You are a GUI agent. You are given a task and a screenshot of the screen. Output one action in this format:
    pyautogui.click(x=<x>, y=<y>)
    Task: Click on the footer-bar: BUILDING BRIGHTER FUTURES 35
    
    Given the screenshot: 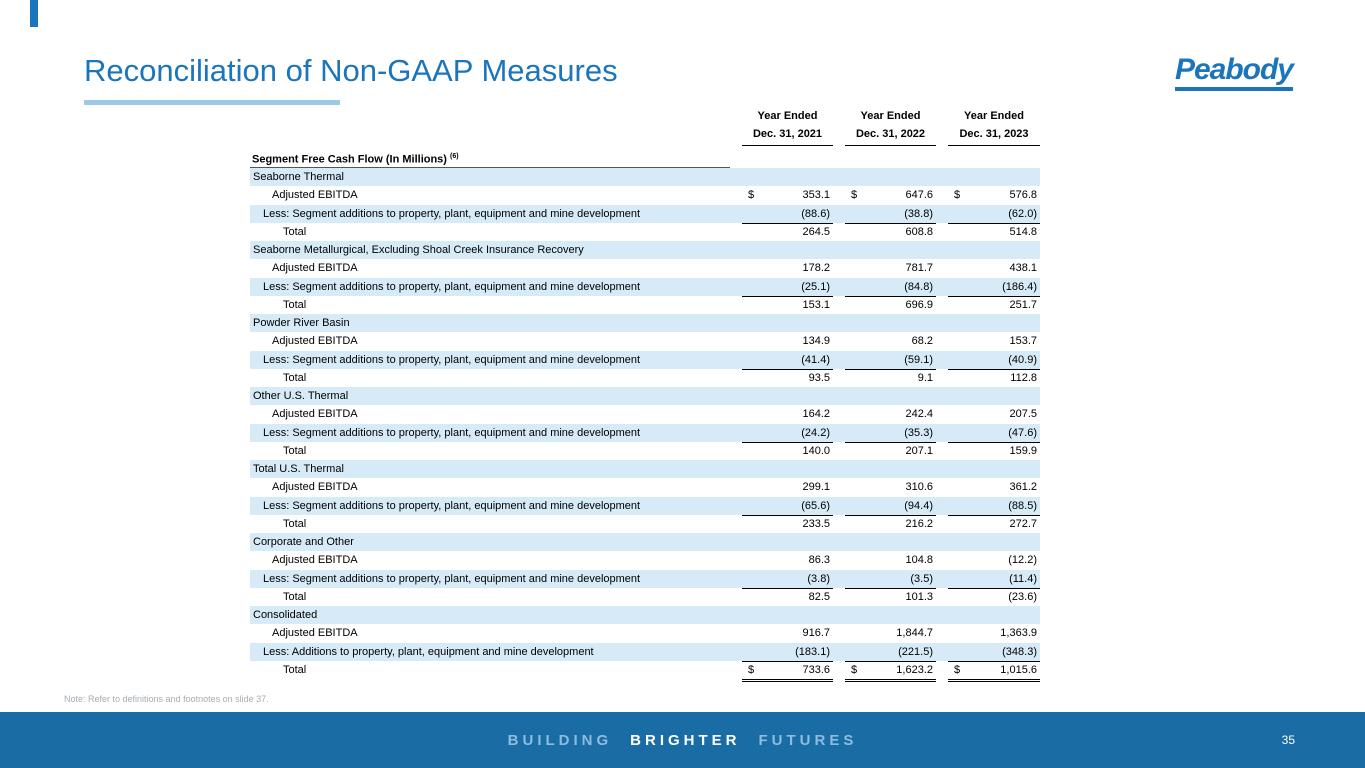 What is the action you would take?
    pyautogui.click(x=682, y=740)
    